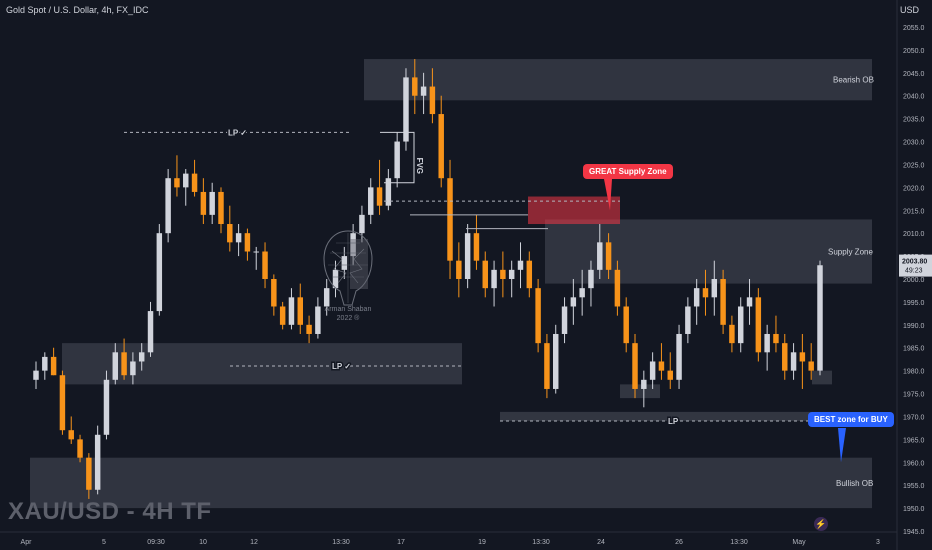 This screenshot has width=932, height=550. Describe the element at coordinates (914, 51) in the screenshot. I see `price-tick-label: 2050.0` at that location.